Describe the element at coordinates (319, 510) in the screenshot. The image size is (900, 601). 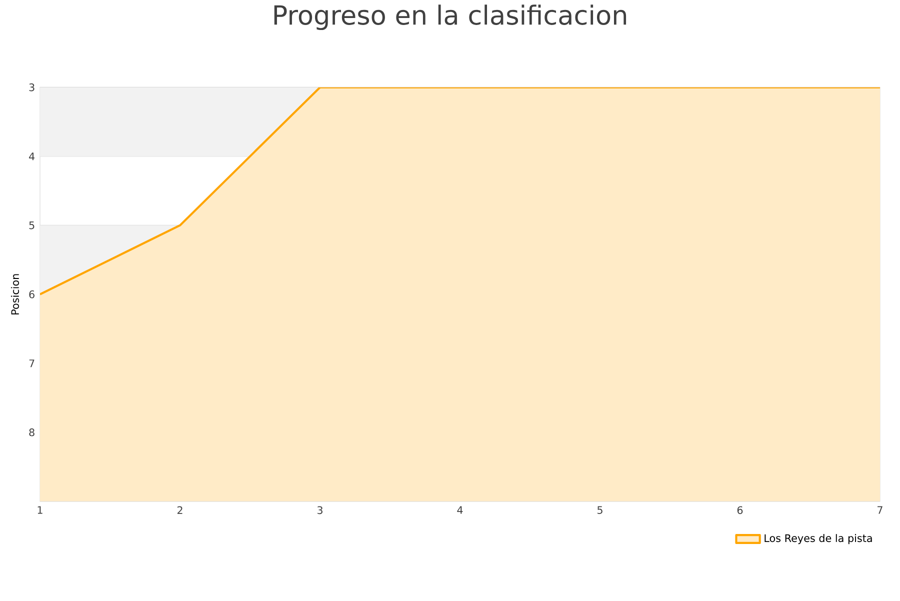
I see `x-tick-label: 3` at that location.